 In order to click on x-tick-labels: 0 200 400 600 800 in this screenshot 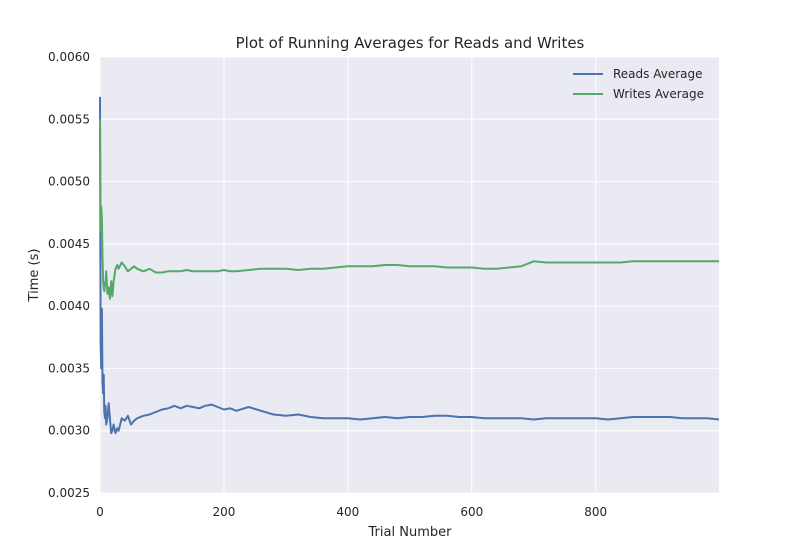, I will do `click(351, 512)`.